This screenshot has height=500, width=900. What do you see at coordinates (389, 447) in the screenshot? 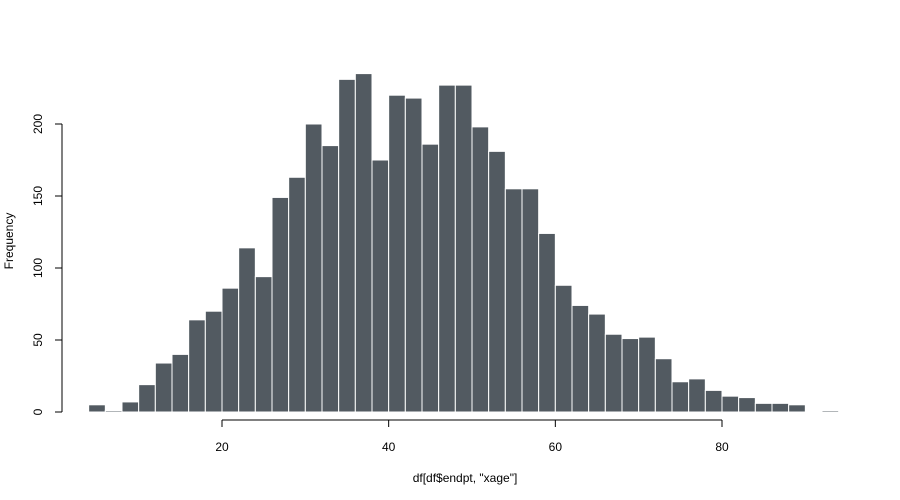
I see `x-tick-label: 40` at bounding box center [389, 447].